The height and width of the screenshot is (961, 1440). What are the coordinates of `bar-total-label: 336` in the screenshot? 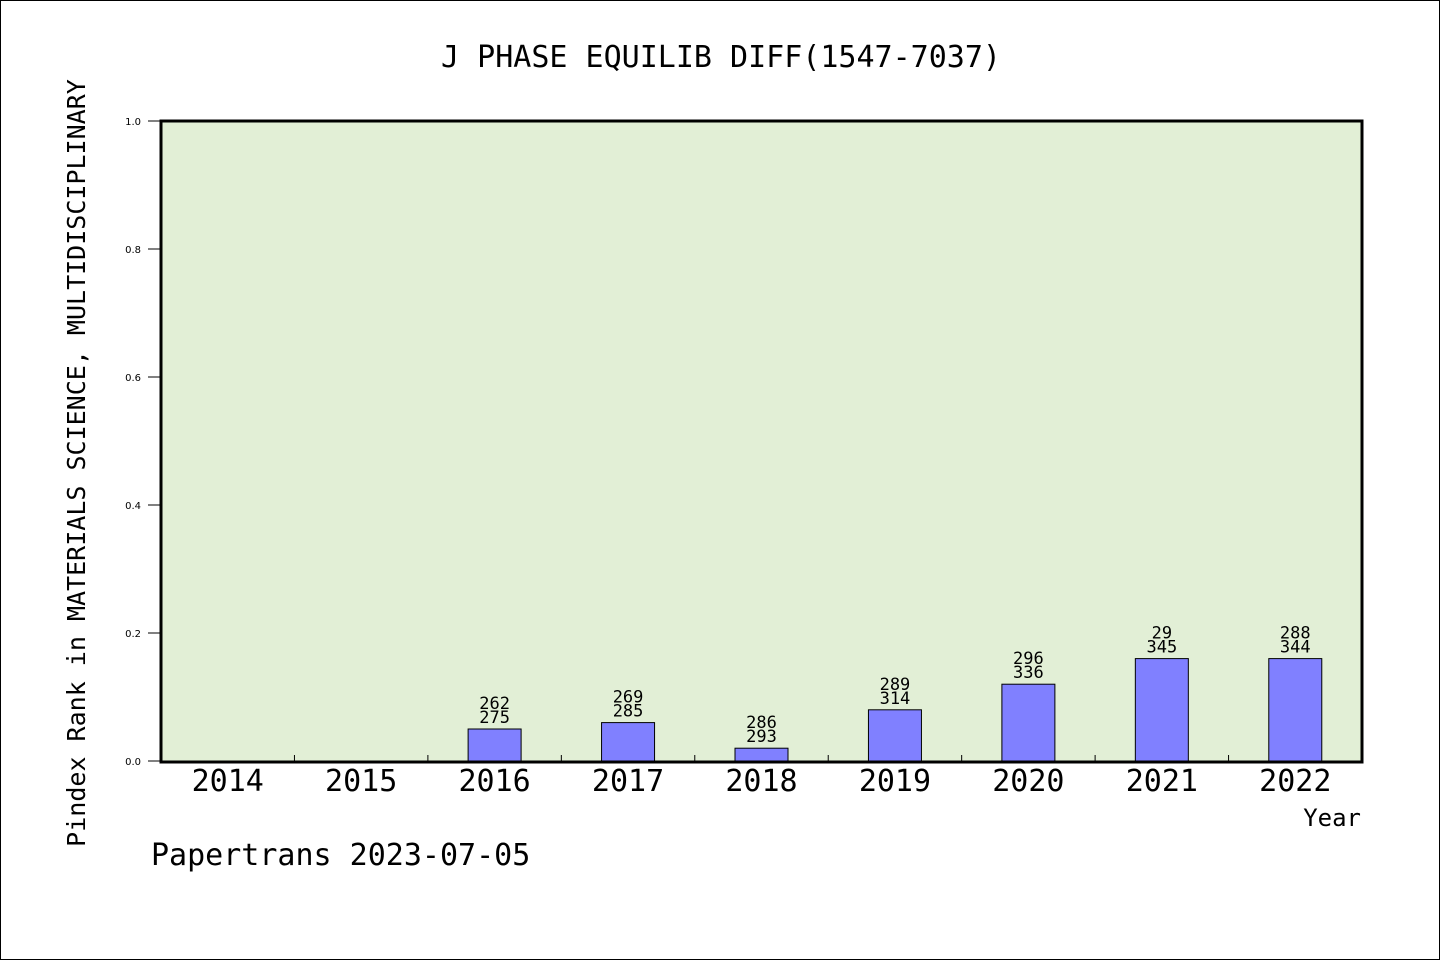 It's located at (1028, 673).